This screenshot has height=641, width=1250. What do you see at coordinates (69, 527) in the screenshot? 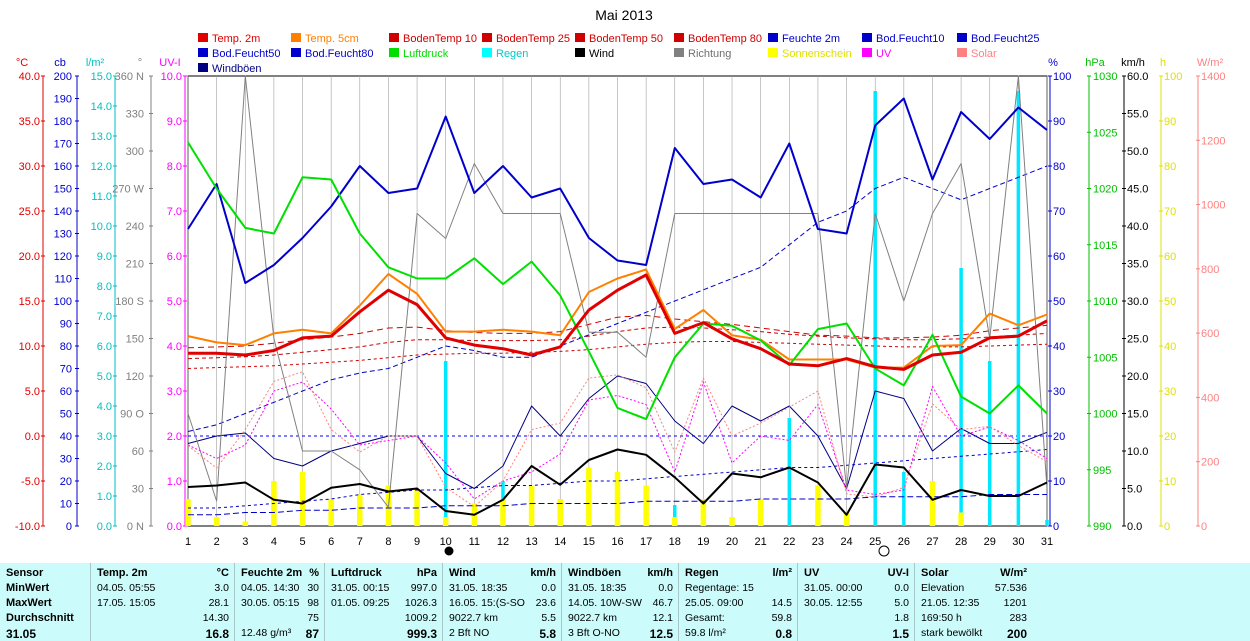
I see `axis-tick-label: 0` at bounding box center [69, 527].